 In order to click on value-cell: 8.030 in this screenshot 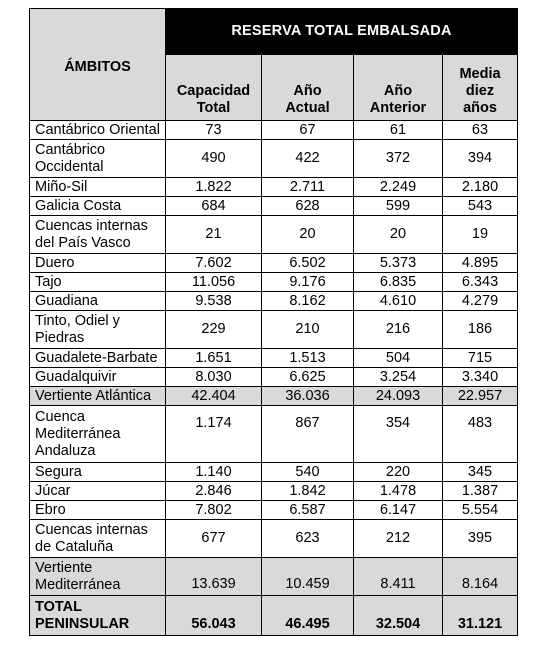, I will do `click(213, 377)`.